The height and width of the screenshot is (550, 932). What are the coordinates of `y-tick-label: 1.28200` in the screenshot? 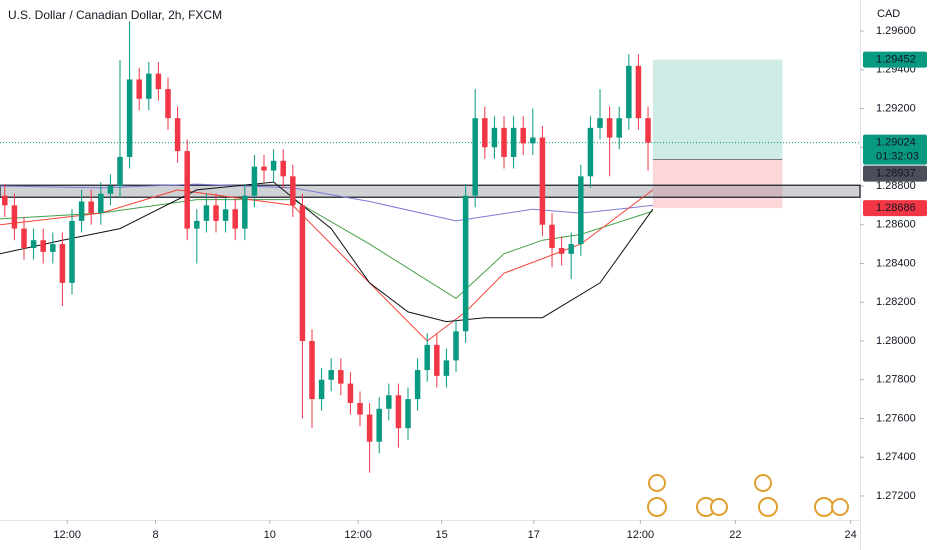 It's located at (896, 302).